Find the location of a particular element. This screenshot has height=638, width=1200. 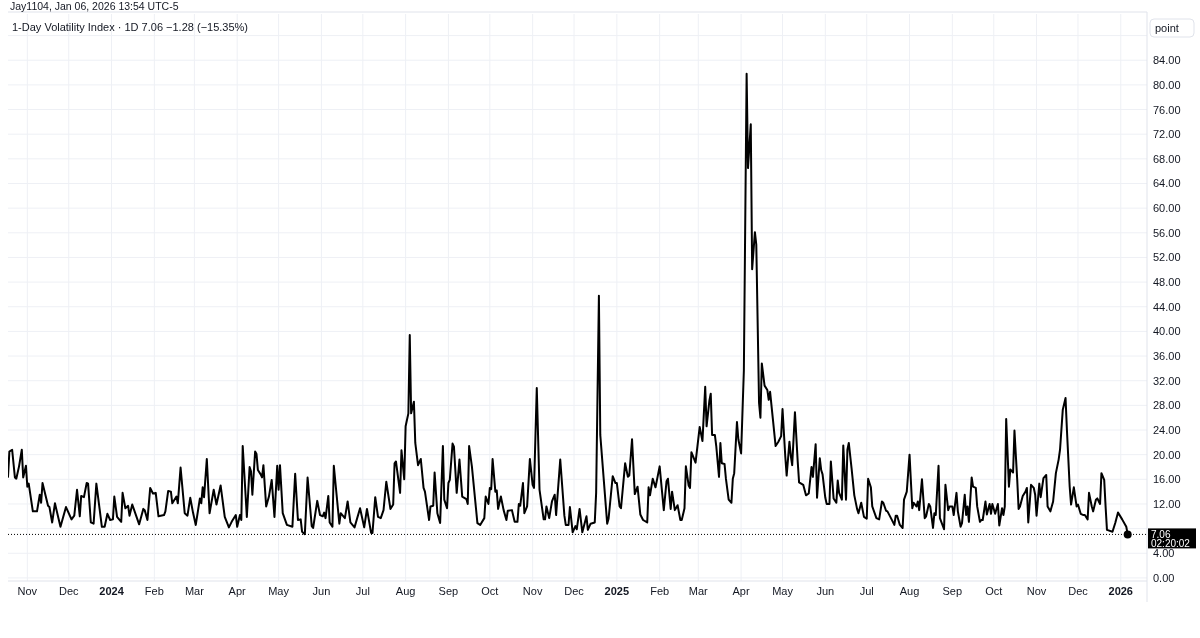

y-tick-label: 68.00 is located at coordinates (1167, 158).